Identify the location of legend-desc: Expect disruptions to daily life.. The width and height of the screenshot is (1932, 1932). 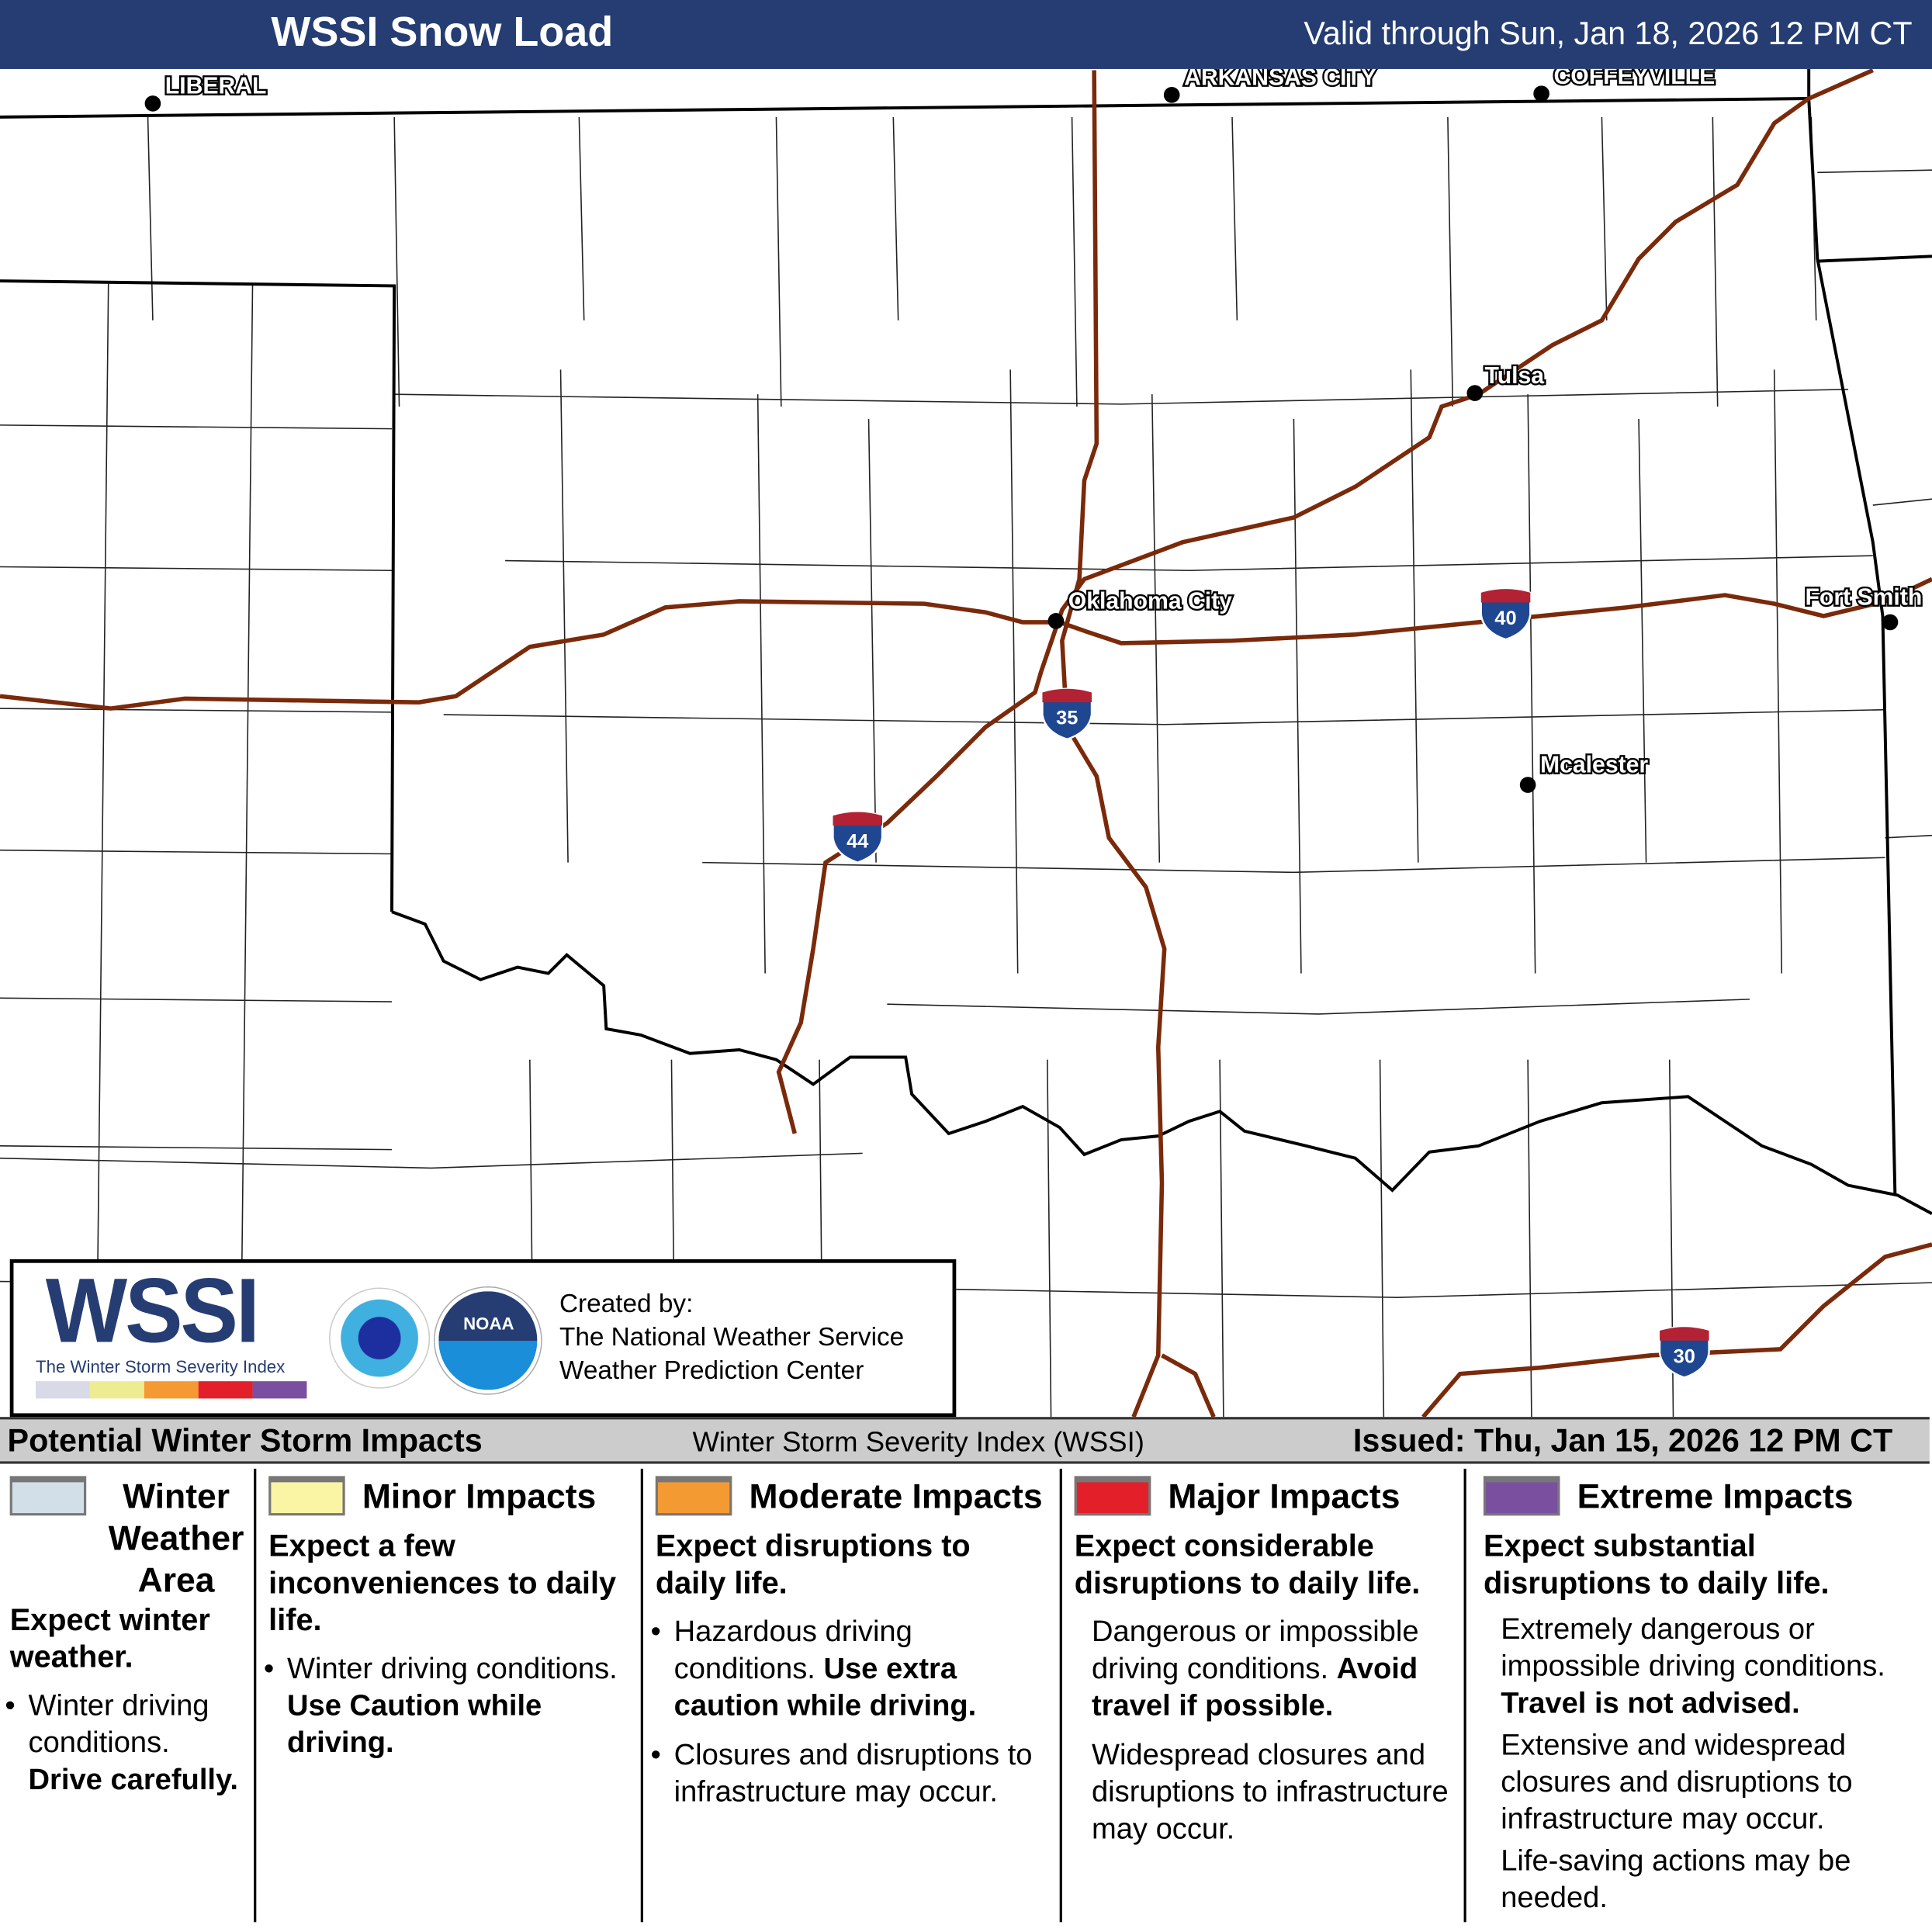
(813, 1565).